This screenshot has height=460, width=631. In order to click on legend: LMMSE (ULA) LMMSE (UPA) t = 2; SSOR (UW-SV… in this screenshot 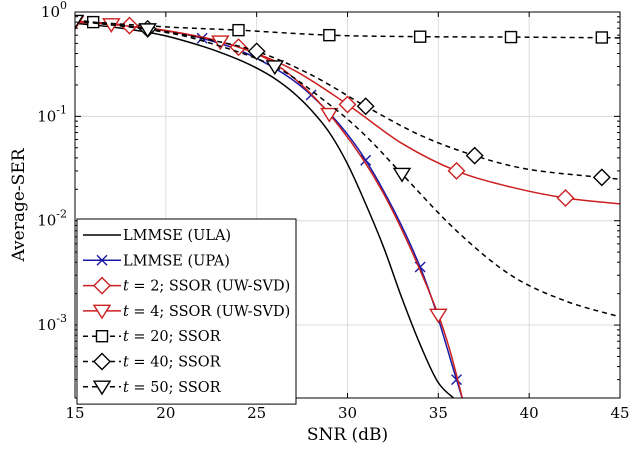, I will do `click(186, 311)`.